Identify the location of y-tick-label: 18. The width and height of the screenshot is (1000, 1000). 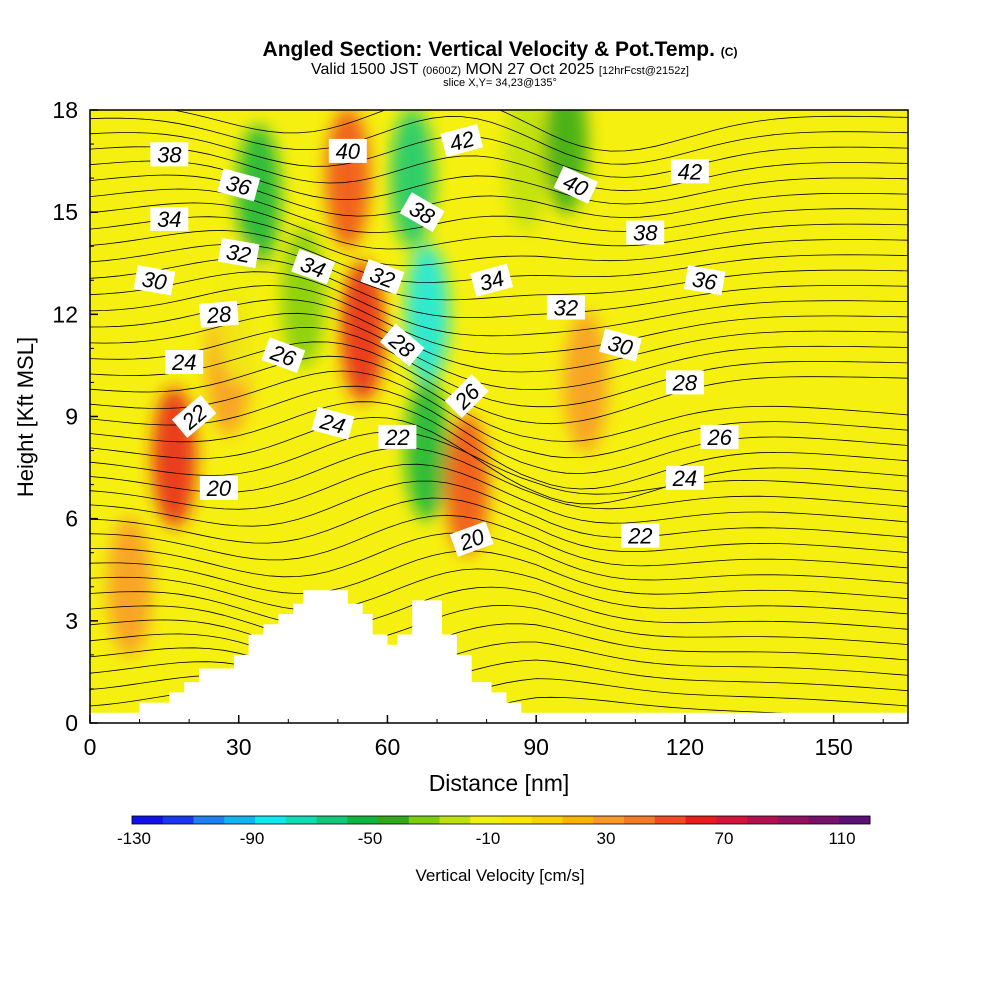
(65, 110).